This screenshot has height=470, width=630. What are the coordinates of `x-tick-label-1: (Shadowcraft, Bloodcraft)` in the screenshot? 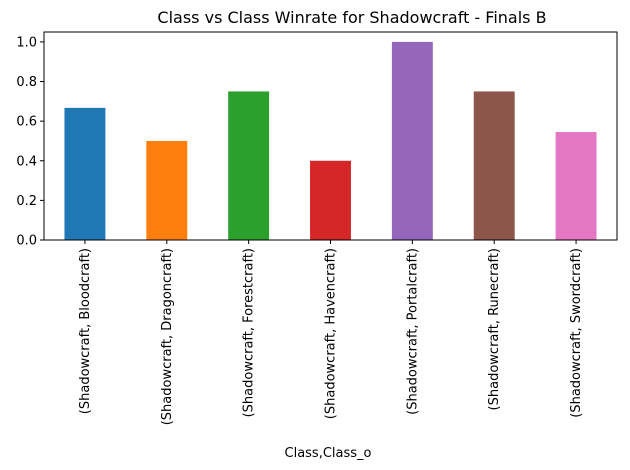 It's located at (85, 331).